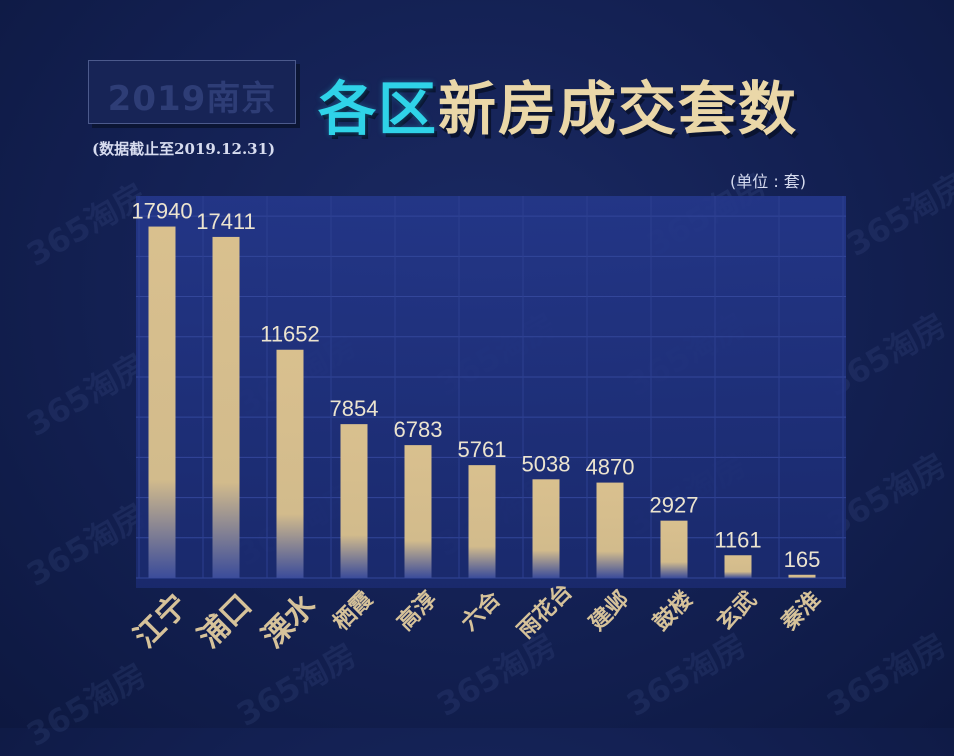 This screenshot has height=756, width=954. Describe the element at coordinates (161, 621) in the screenshot. I see `category-label-0: 江宁` at that location.